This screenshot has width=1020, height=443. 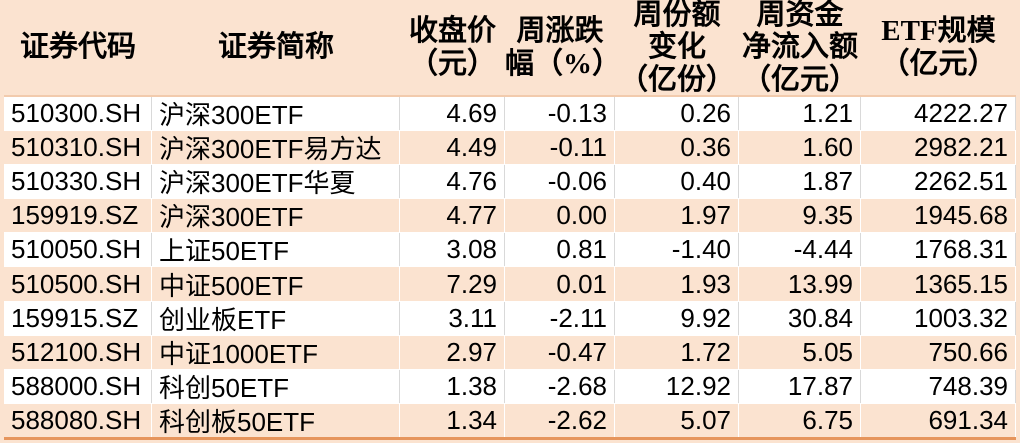 What do you see at coordinates (560, 216) in the screenshot?
I see `cell-pct-change: 0.00` at bounding box center [560, 216].